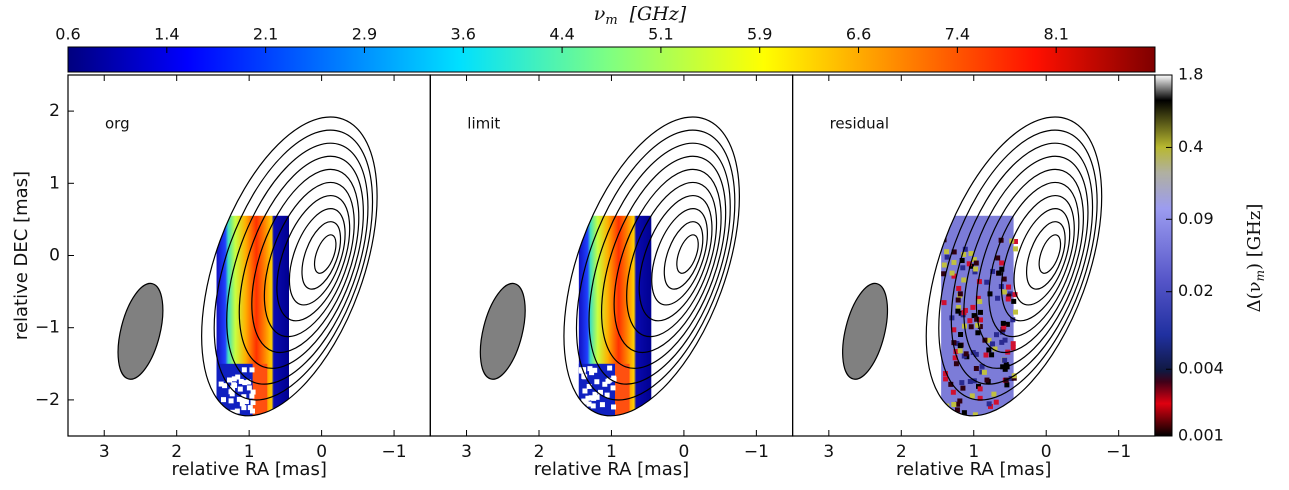 The image size is (1289, 490). Describe the element at coordinates (561, 34) in the screenshot. I see `colorbar-tick-label: 4.4` at that location.